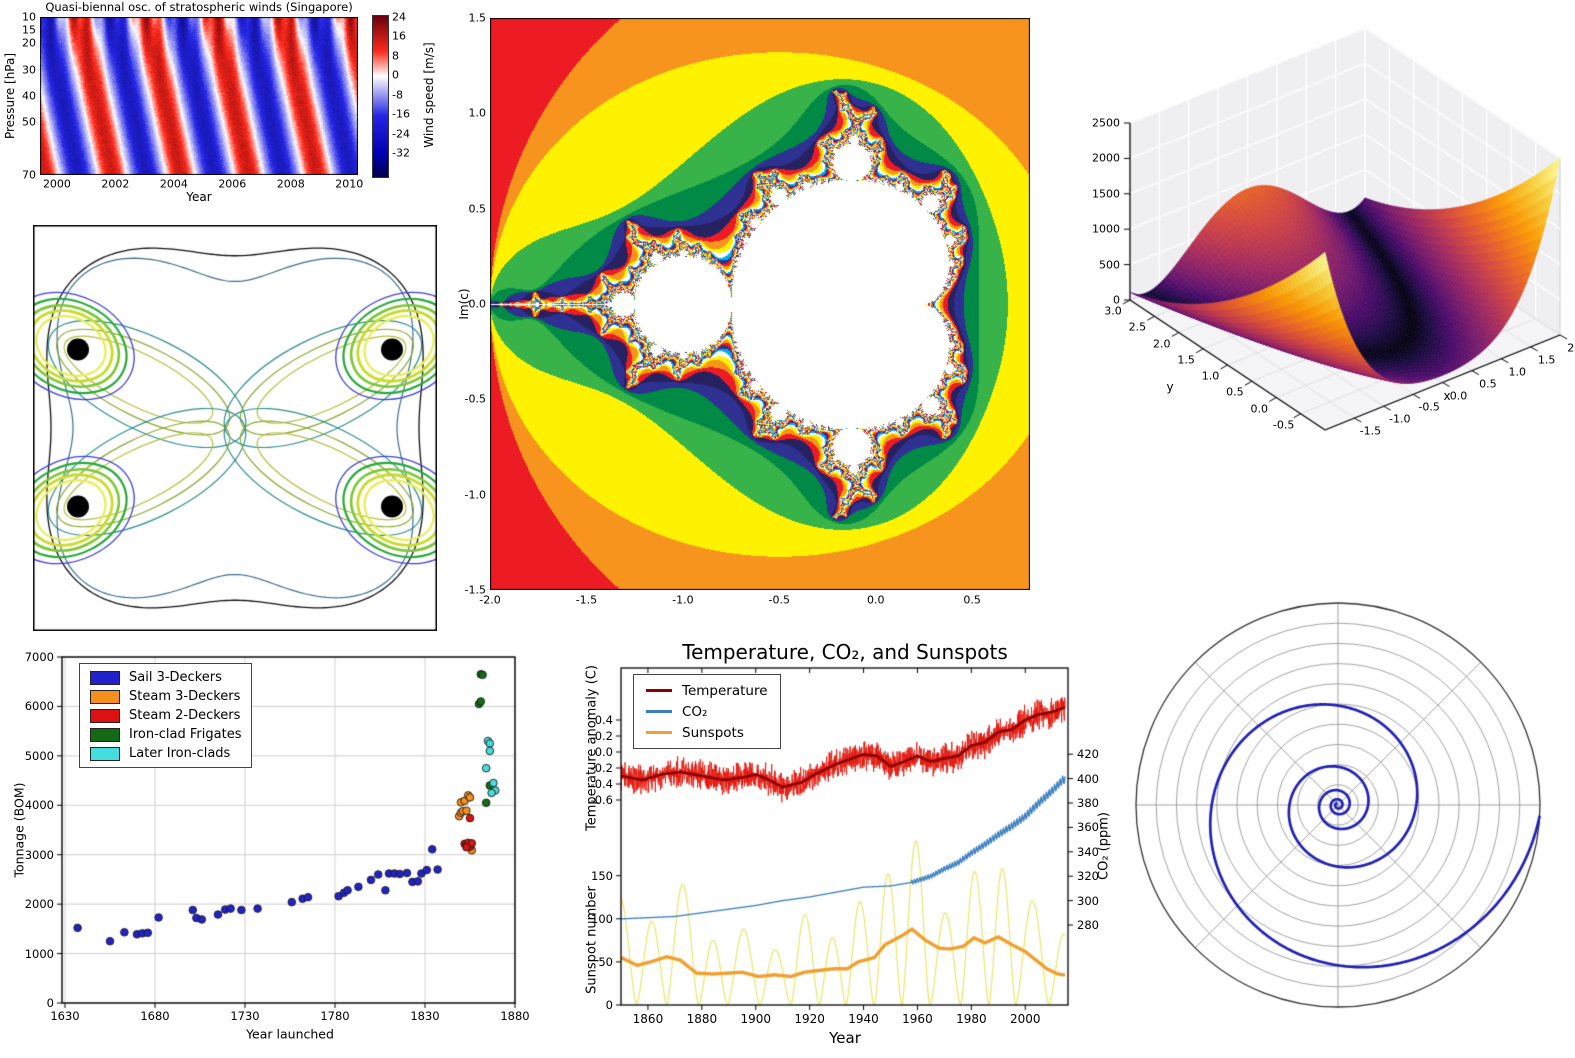  What do you see at coordinates (39, 904) in the screenshot?
I see `ships-y-tick-label: 2000` at bounding box center [39, 904].